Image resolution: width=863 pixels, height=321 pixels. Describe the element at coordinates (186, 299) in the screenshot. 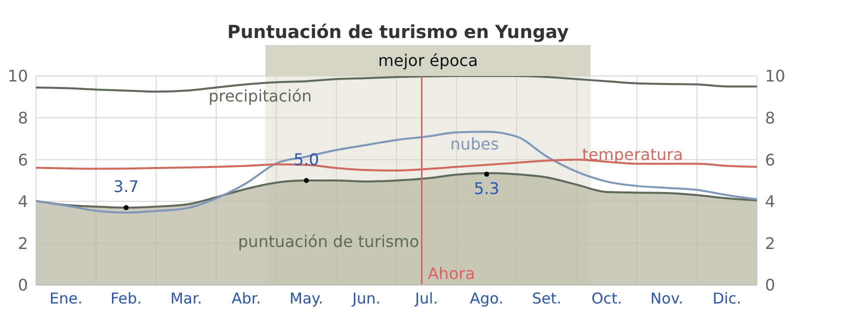

I see `x-tick-label: Mar.` at that location.